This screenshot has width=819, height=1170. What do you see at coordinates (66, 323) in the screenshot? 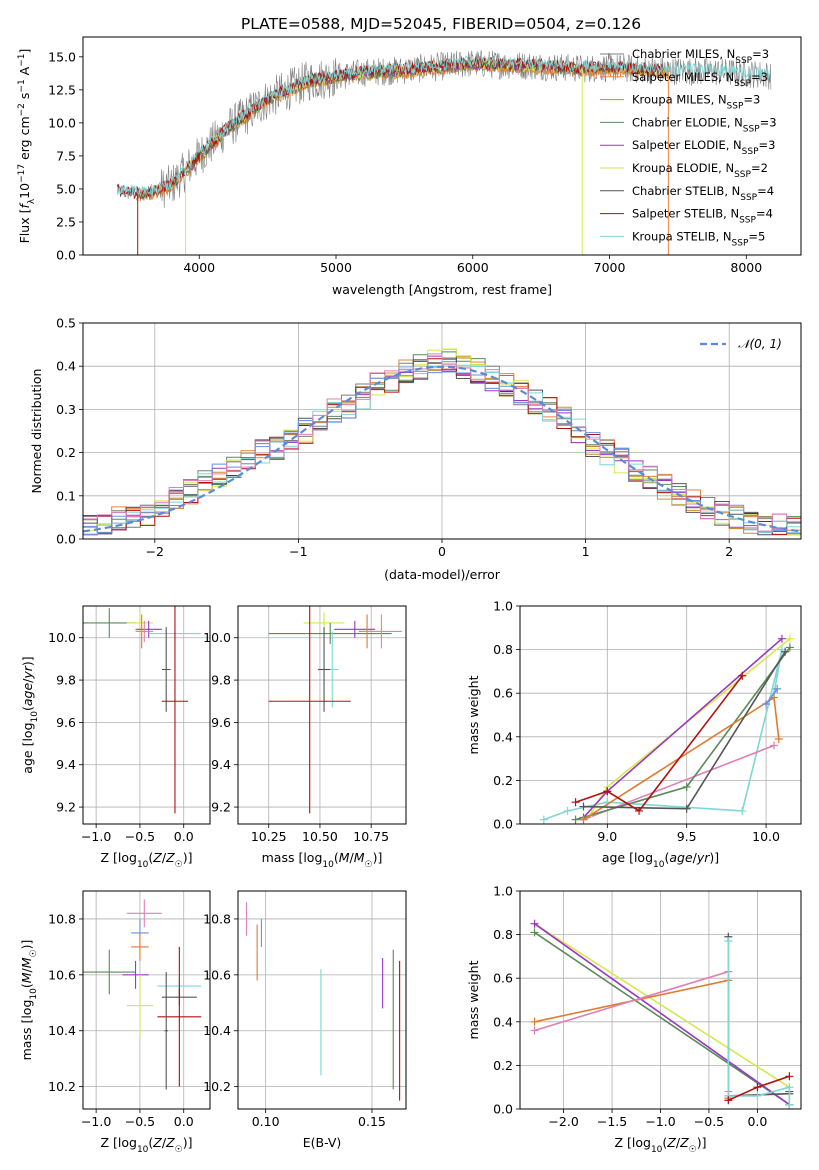
I see `y-tick-label: 0.5` at bounding box center [66, 323].